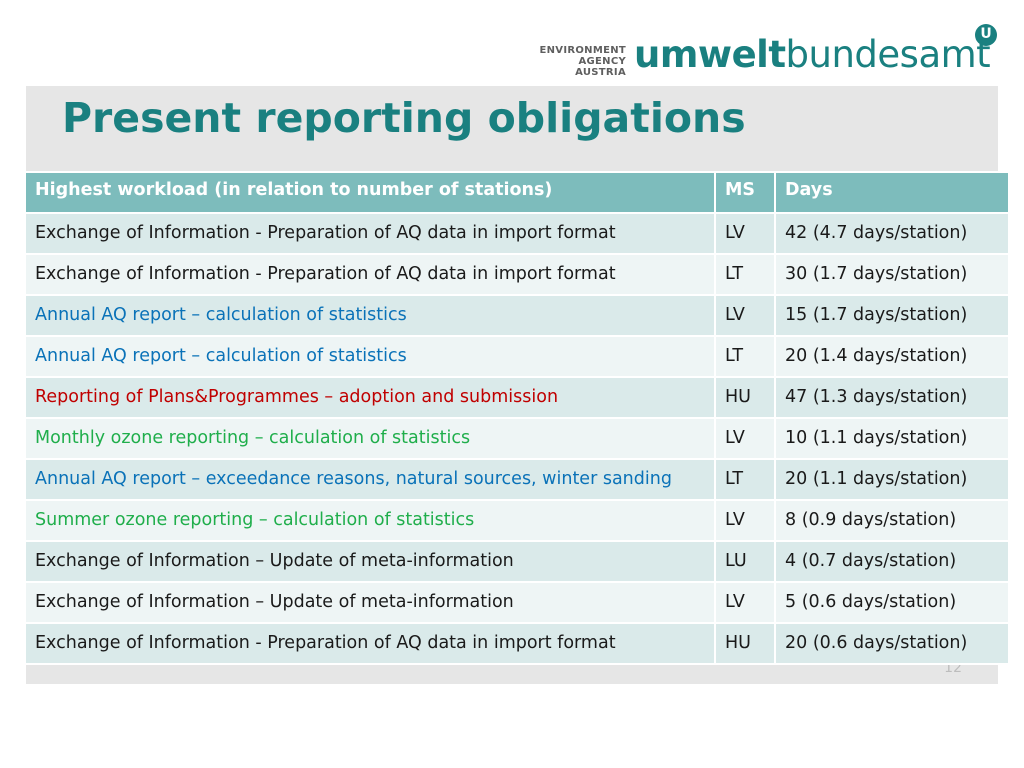 The image size is (1024, 768). I want to click on row-days-cell: 42 (4.7 days/station), so click(892, 233).